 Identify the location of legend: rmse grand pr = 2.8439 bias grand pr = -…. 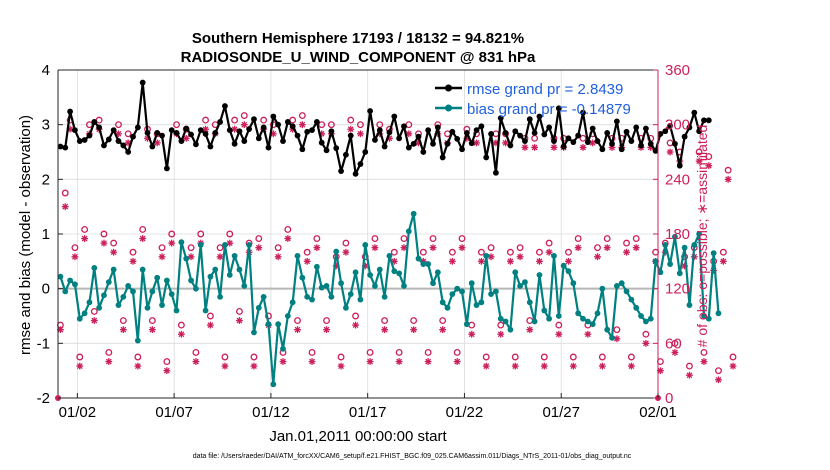
(533, 99).